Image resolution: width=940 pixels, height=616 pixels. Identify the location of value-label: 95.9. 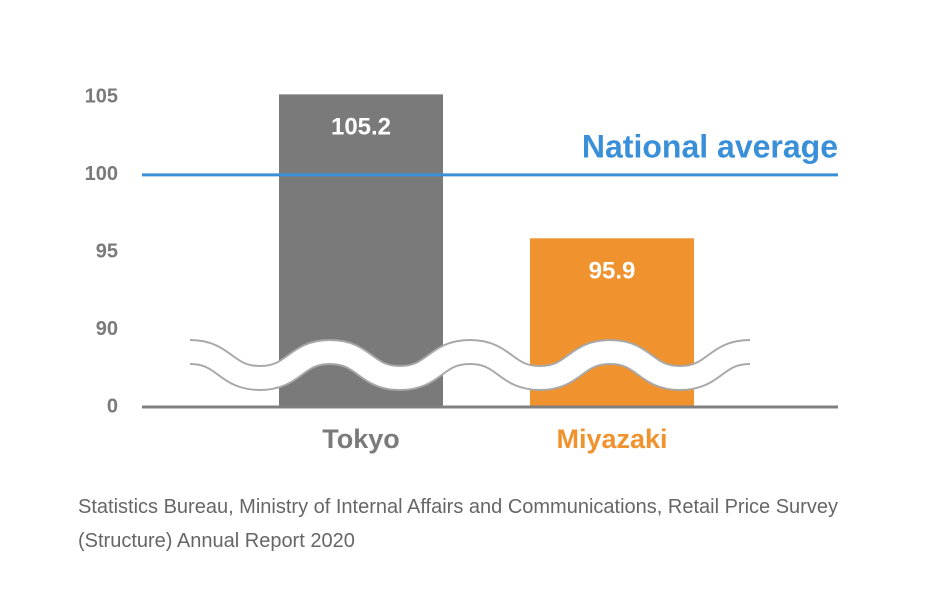
(612, 271).